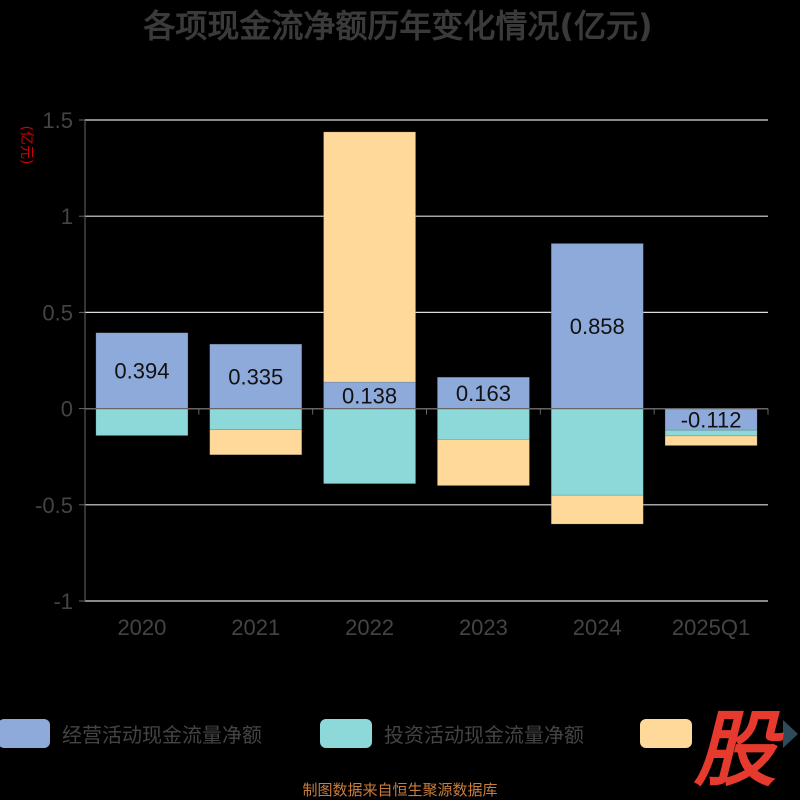  Describe the element at coordinates (711, 419) in the screenshot. I see `data-label: -0.112` at that location.